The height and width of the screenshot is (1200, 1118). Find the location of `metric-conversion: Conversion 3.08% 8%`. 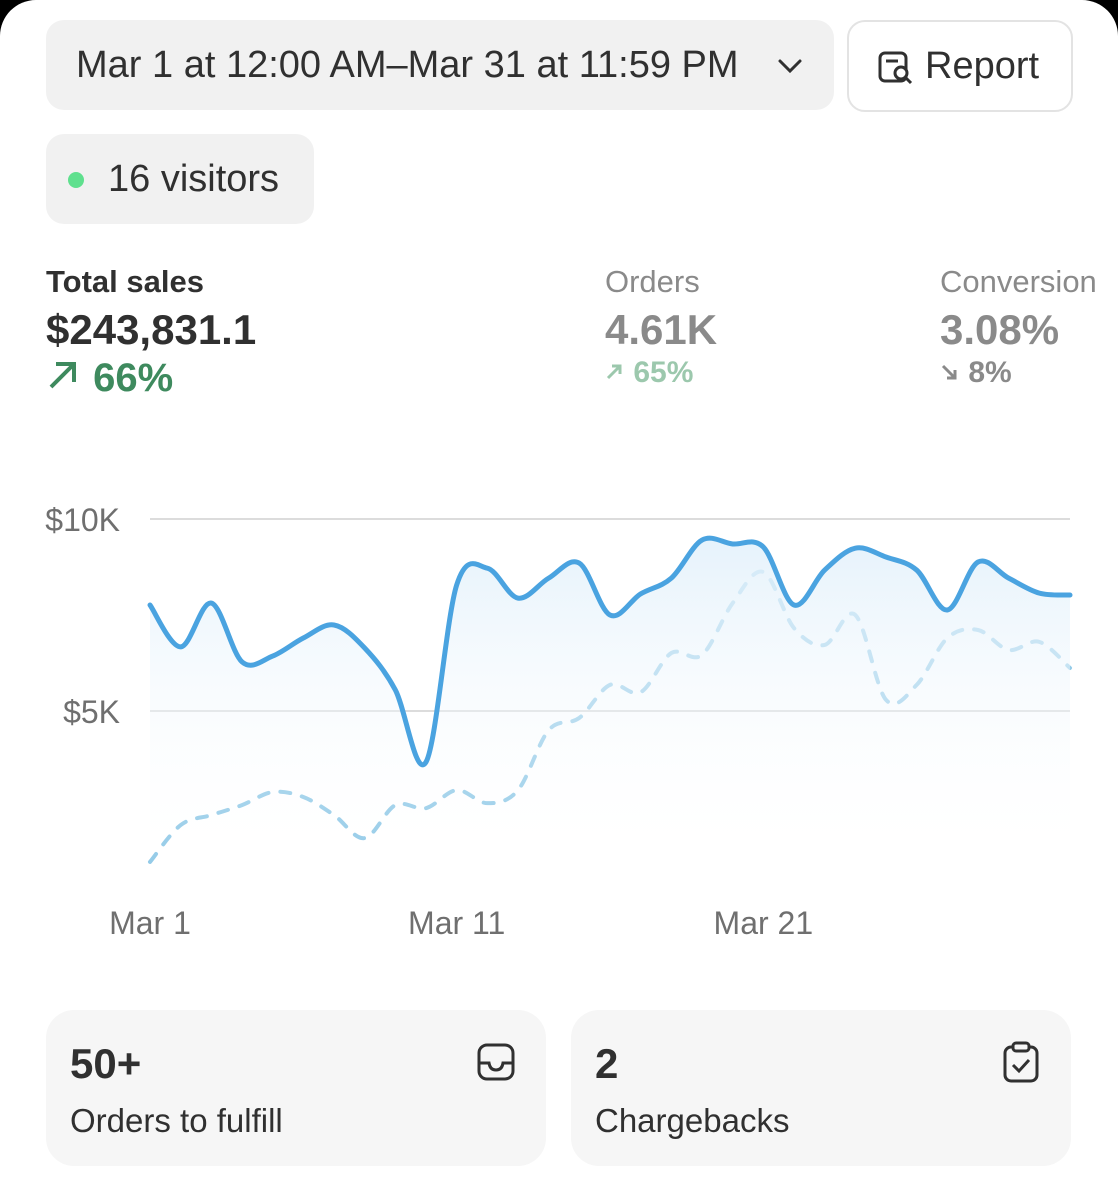

metric-conversion: Conversion 3.08% 8% is located at coordinates (1018, 327).